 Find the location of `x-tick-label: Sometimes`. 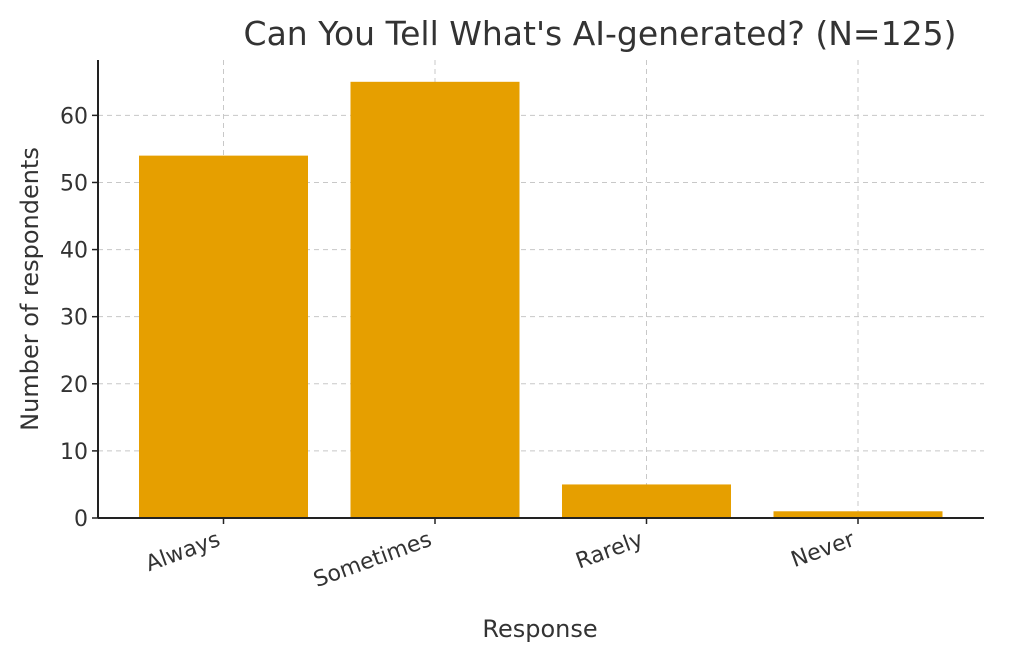

x-tick-label: Sometimes is located at coordinates (372, 560).